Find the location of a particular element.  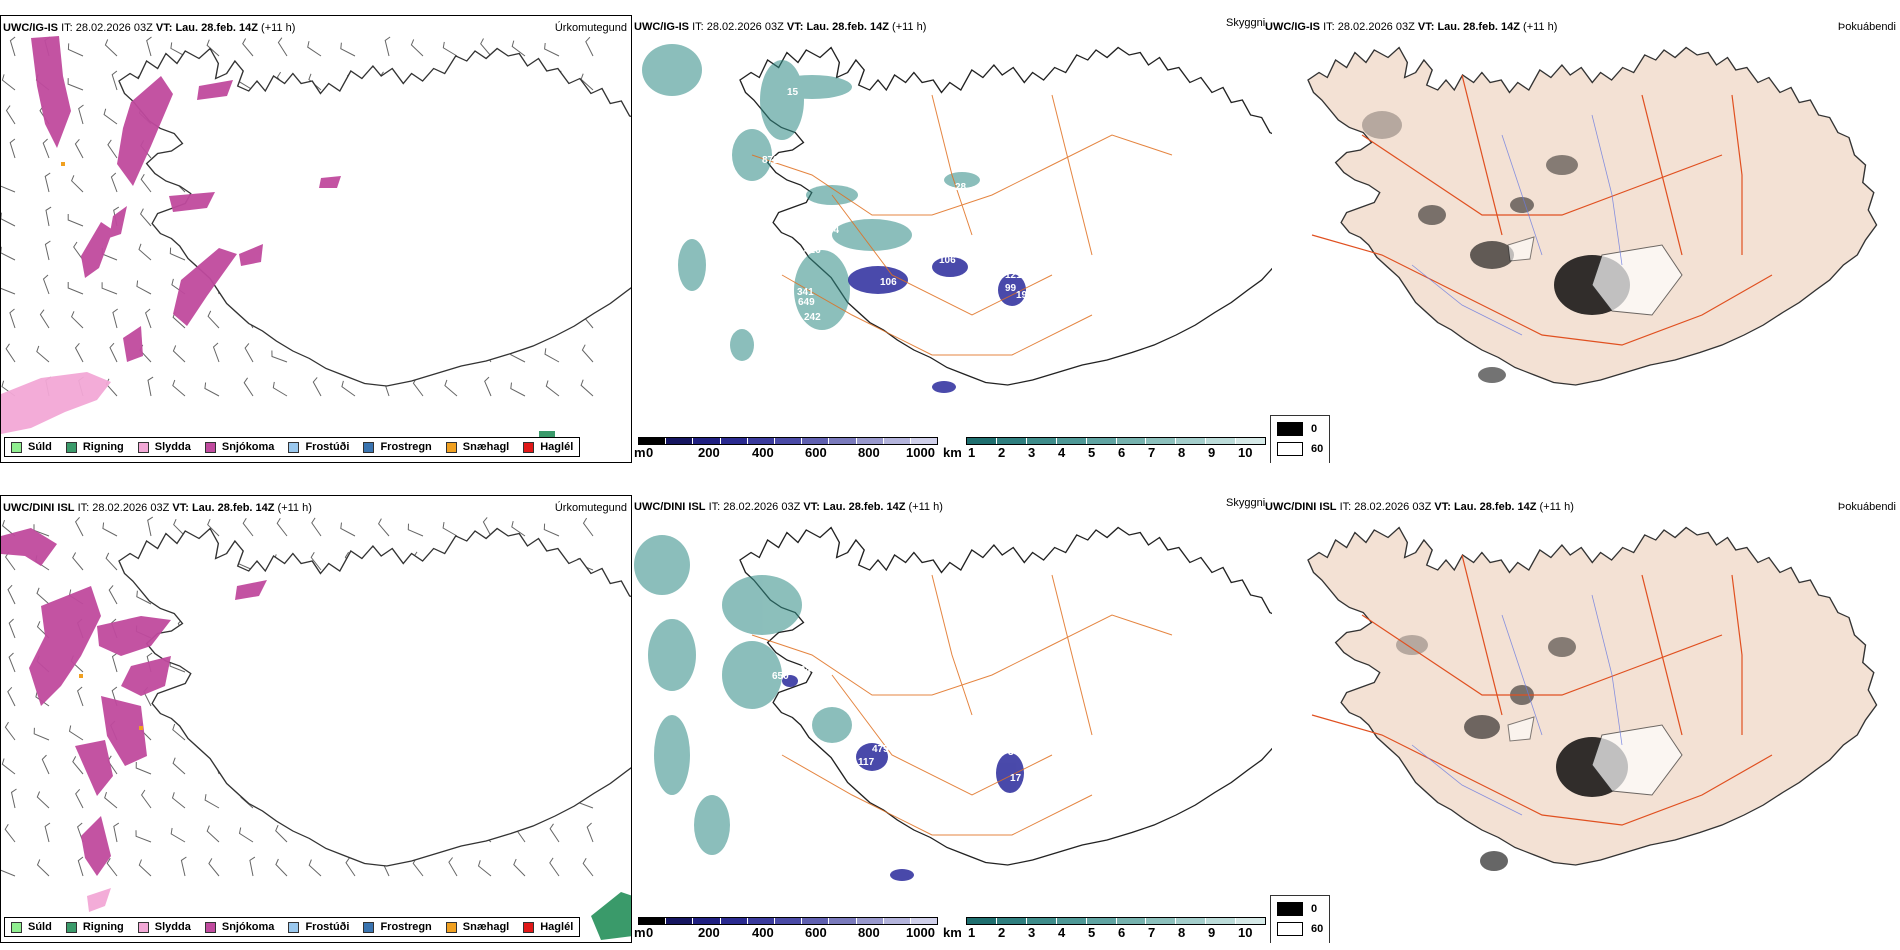

iceland-coastline is located at coordinates (1592, 216).